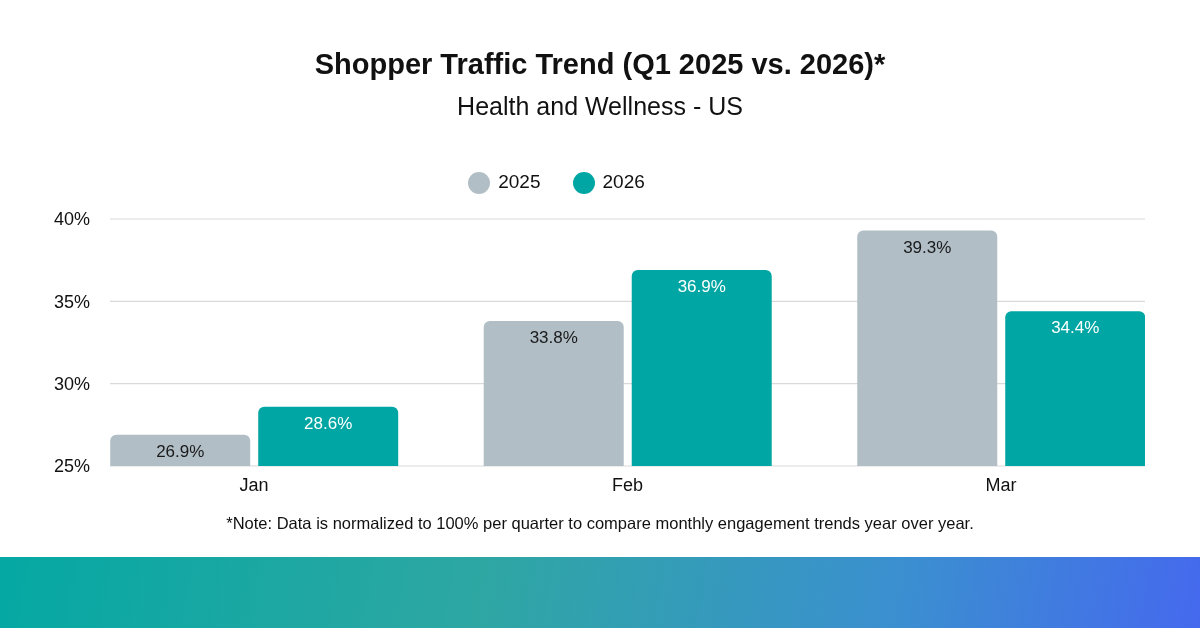 The height and width of the screenshot is (628, 1200). Describe the element at coordinates (254, 484) in the screenshot. I see `x-tick-label: Jan` at that location.